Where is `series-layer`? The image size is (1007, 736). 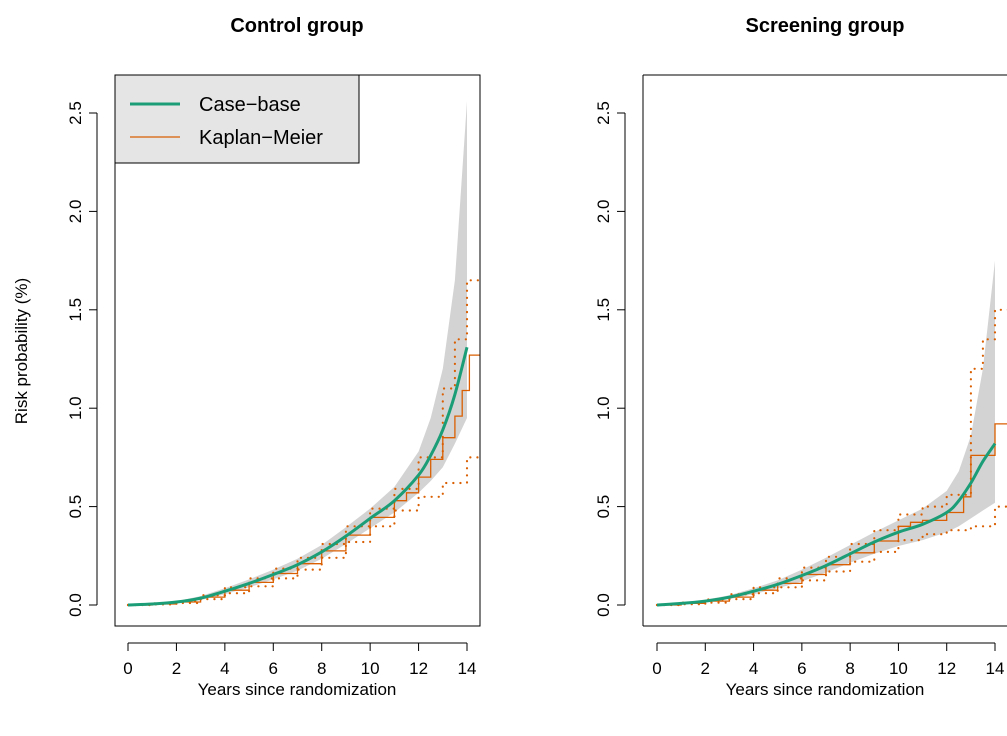
series-layer is located at coordinates (831, 457).